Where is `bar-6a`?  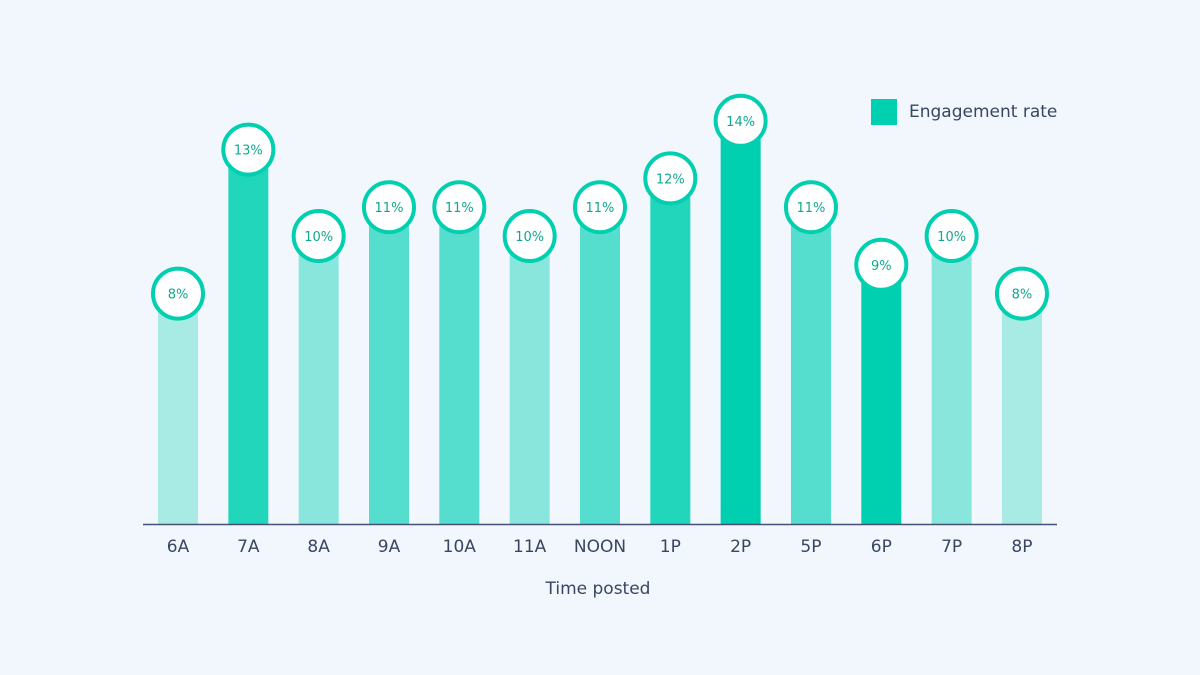 bar-6a is located at coordinates (178, 408).